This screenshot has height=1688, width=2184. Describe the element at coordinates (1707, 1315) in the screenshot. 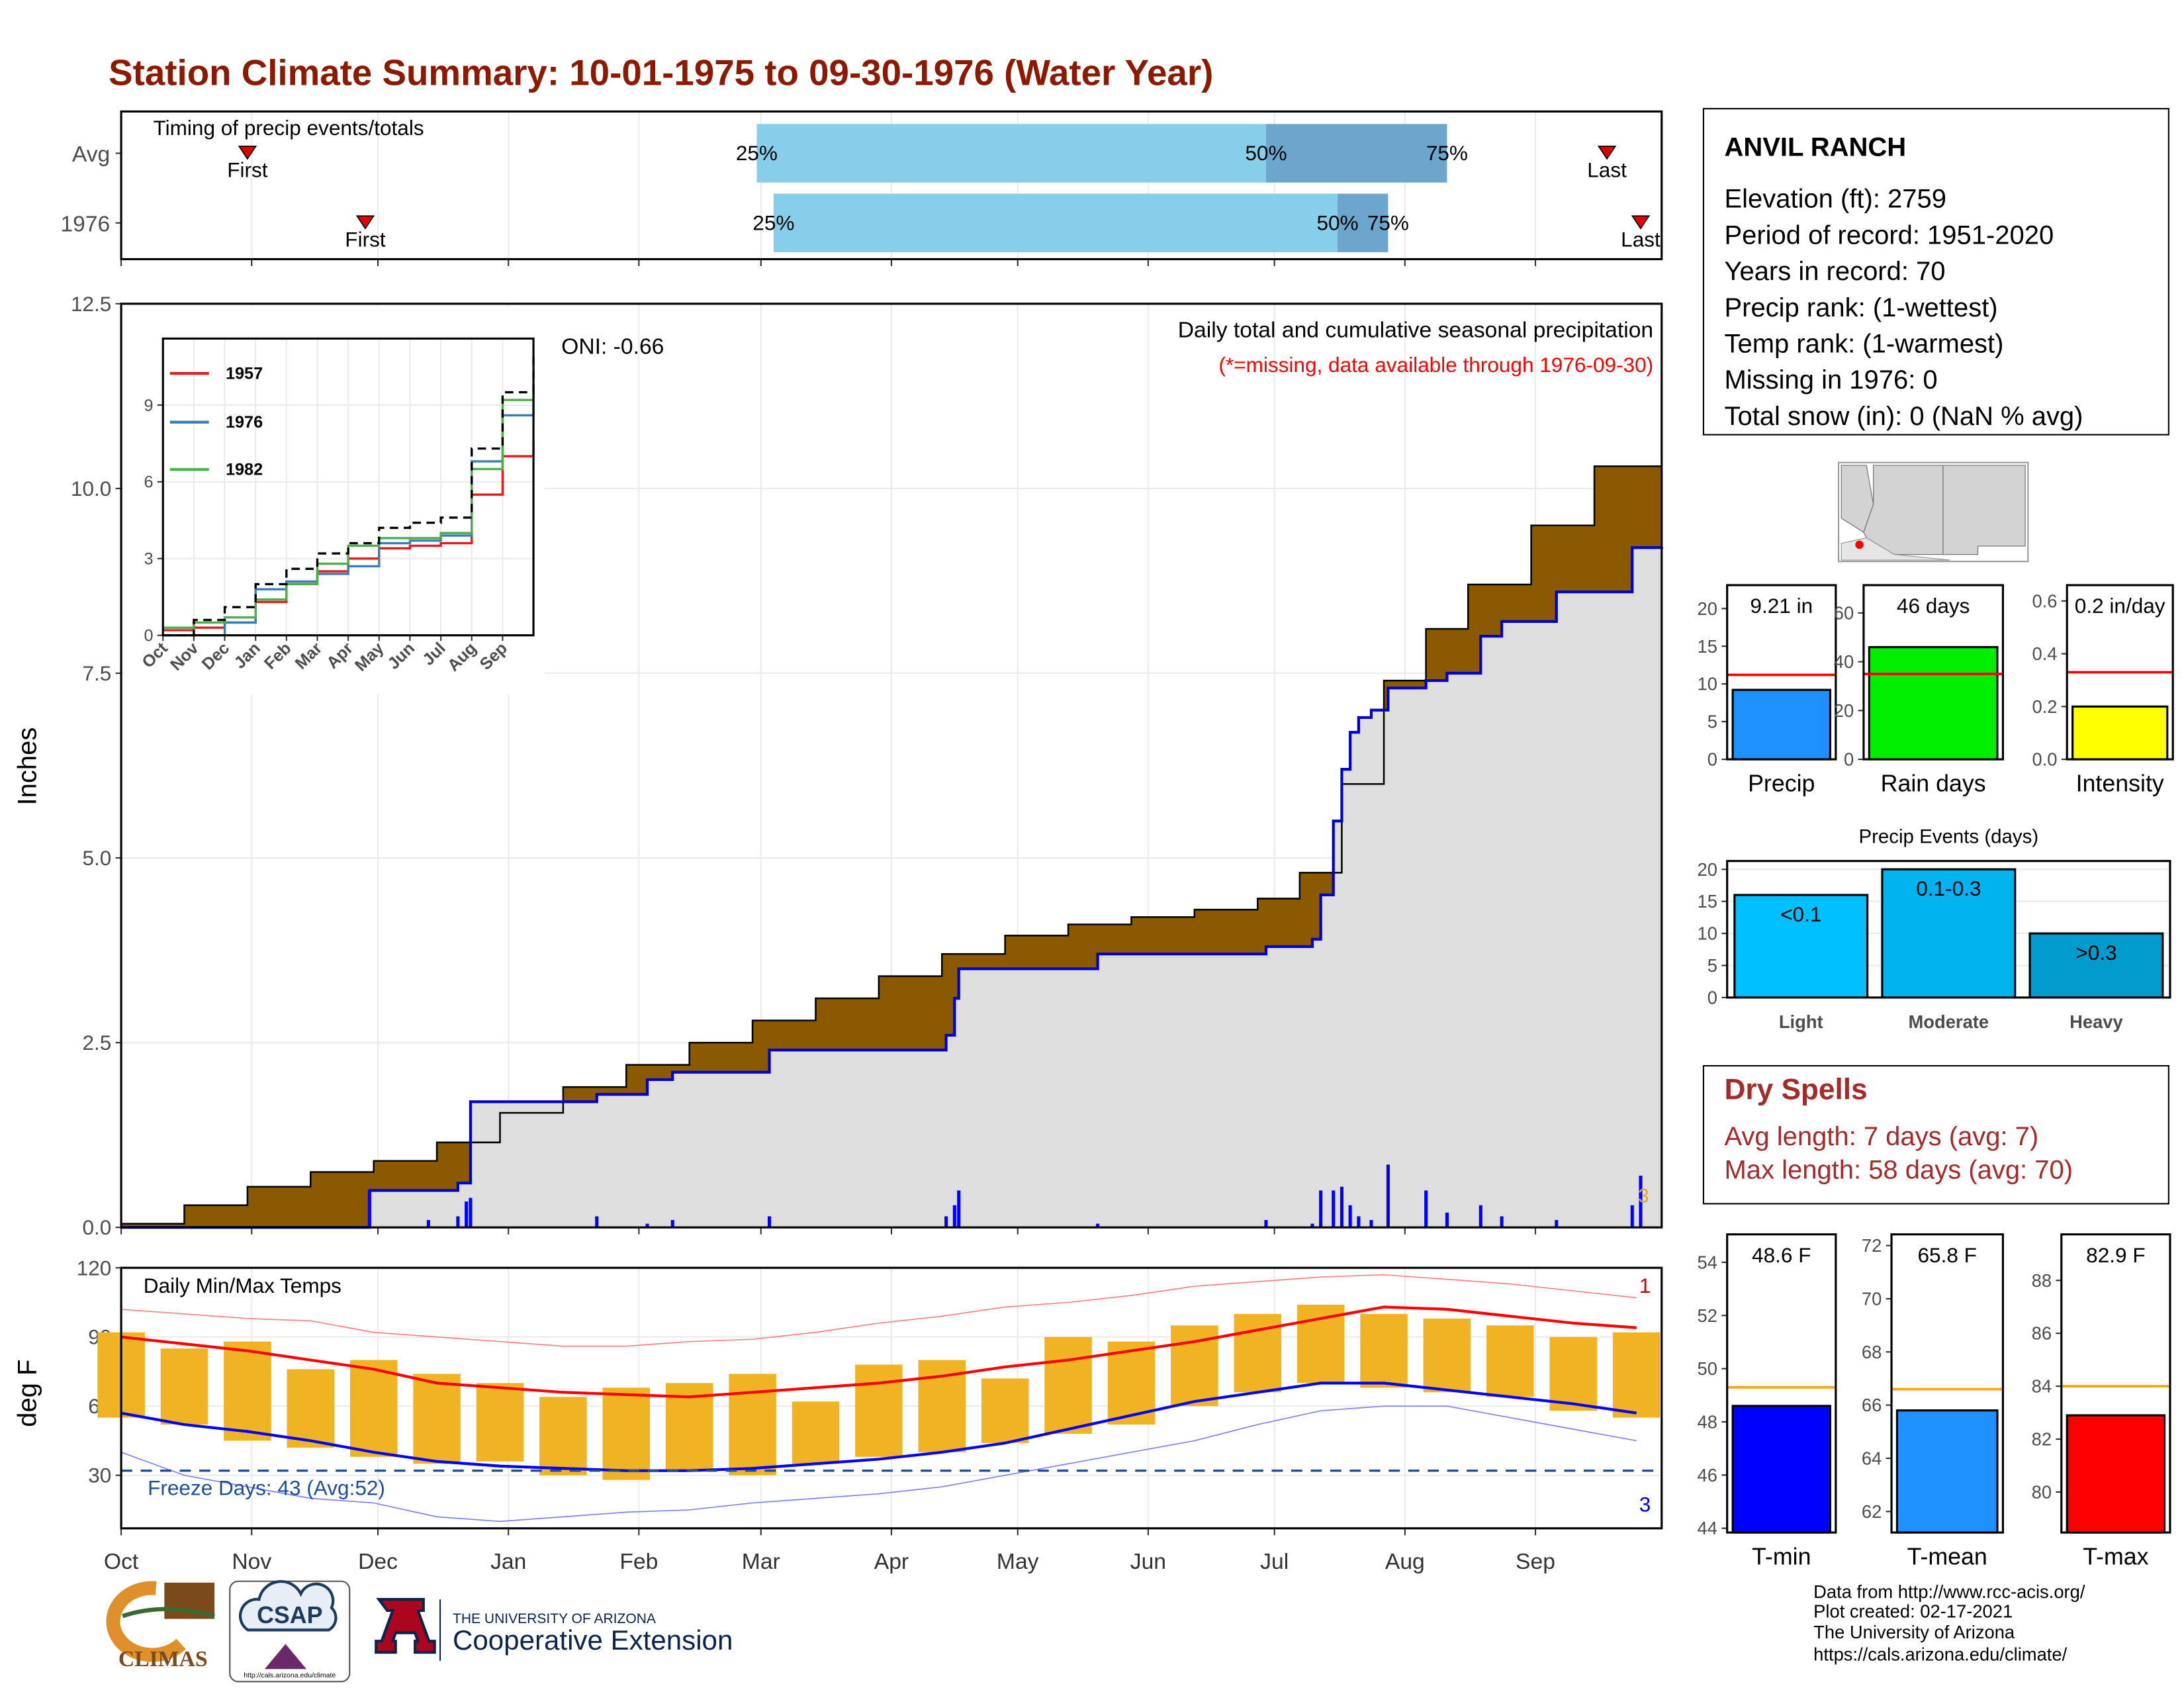

I see `y-tick-label: 52` at that location.